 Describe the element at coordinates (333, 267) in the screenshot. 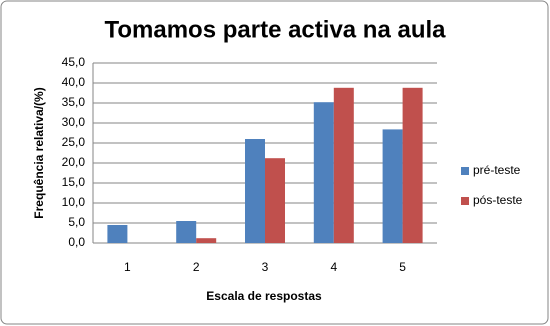

I see `x-tick-label: 4` at that location.